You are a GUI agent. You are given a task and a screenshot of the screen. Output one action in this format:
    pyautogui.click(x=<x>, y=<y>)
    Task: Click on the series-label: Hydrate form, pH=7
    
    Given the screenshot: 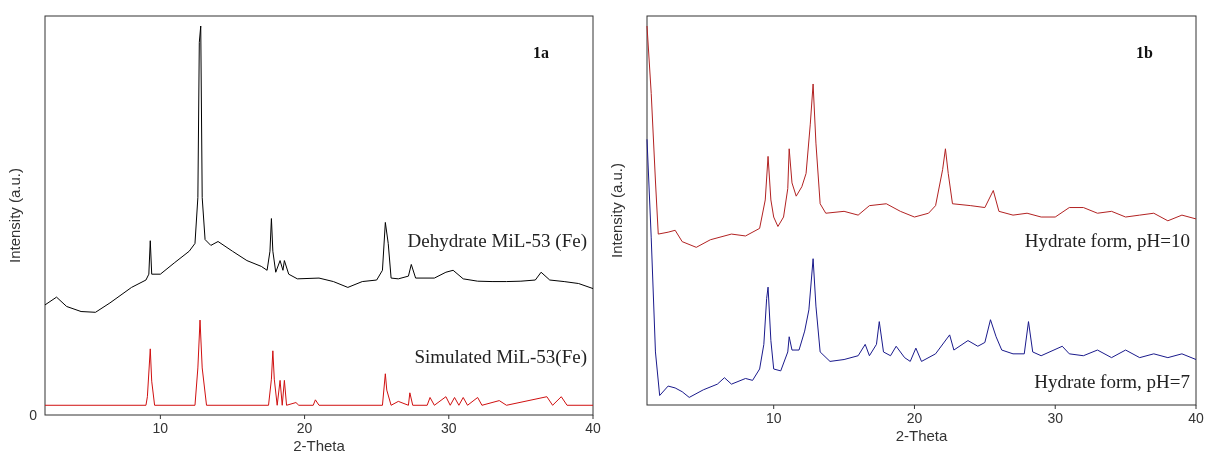 What is the action you would take?
    pyautogui.click(x=1112, y=381)
    